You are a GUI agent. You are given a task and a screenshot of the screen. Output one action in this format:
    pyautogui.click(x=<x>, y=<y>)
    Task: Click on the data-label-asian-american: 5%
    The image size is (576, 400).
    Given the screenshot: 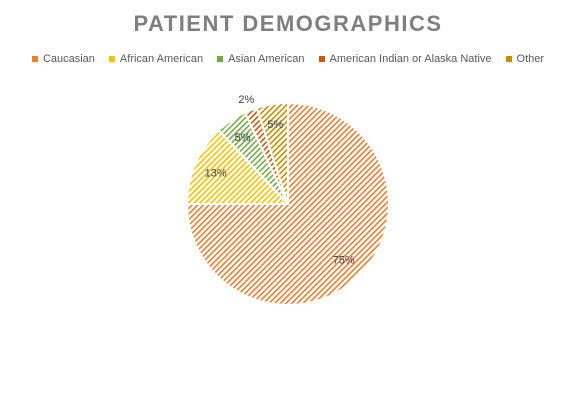 What is the action you would take?
    pyautogui.click(x=243, y=138)
    